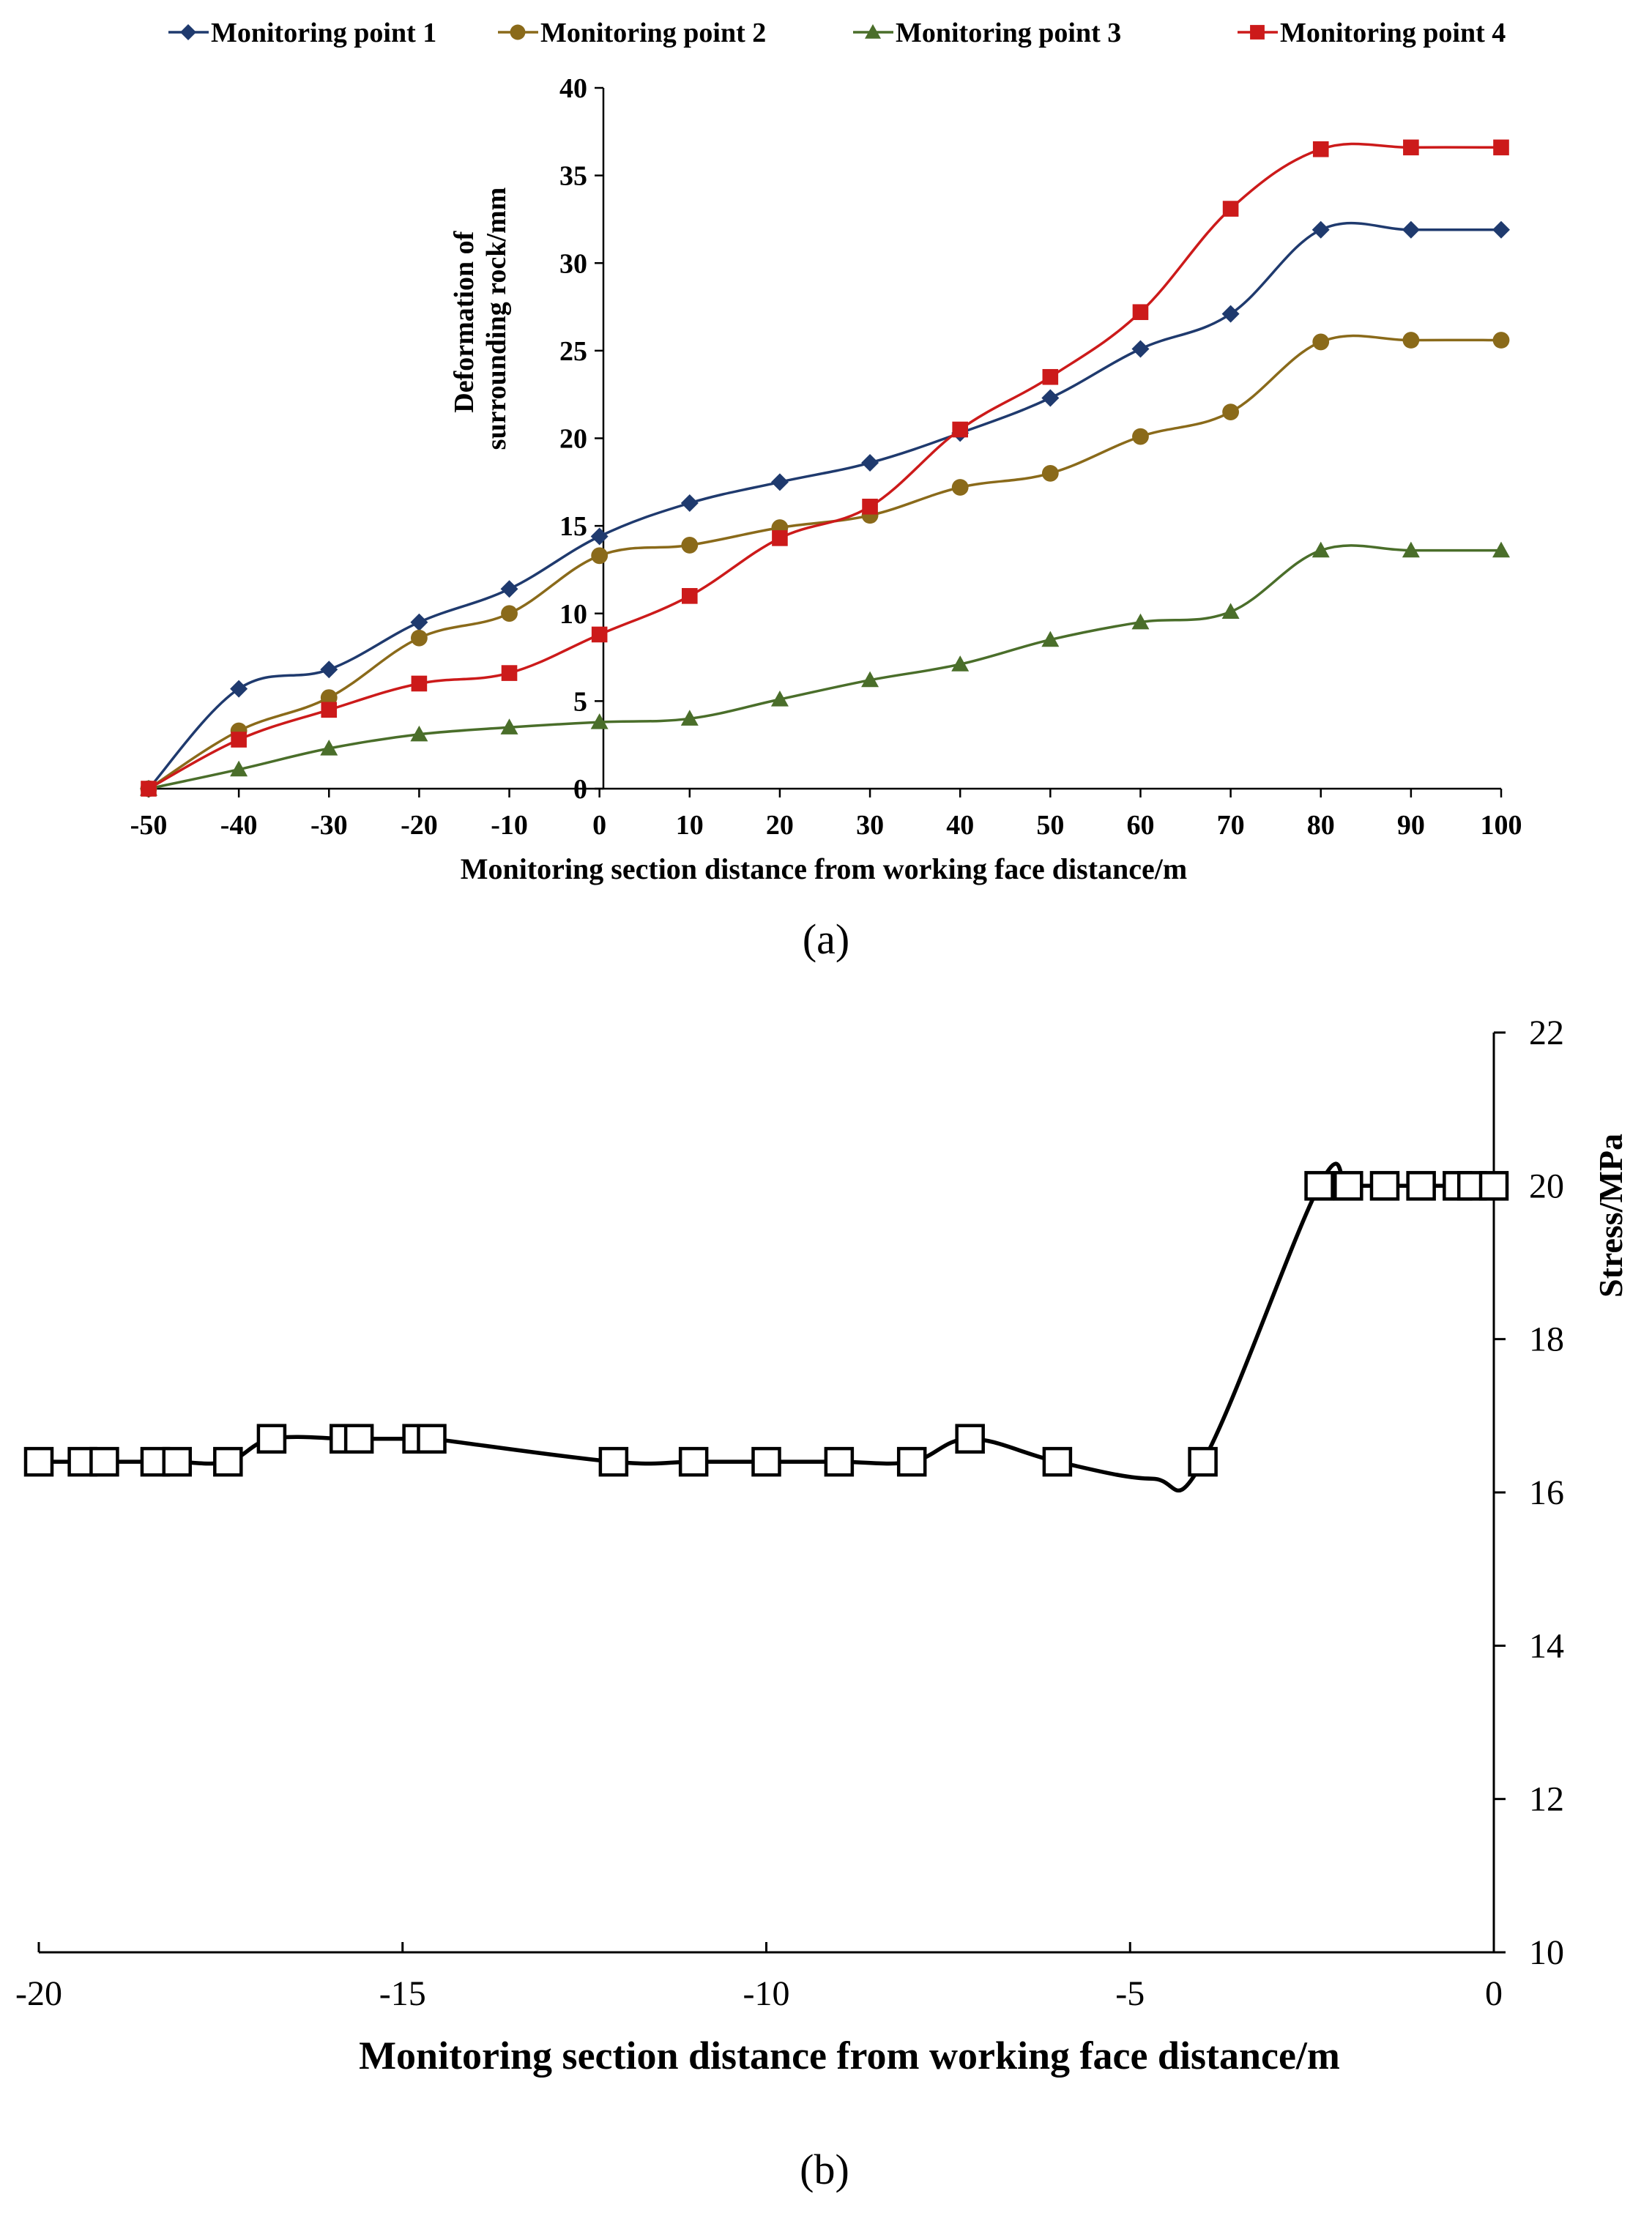 Image resolution: width=1652 pixels, height=2213 pixels. What do you see at coordinates (690, 825) in the screenshot?
I see `chart-a-x-tick-label: 10` at bounding box center [690, 825].